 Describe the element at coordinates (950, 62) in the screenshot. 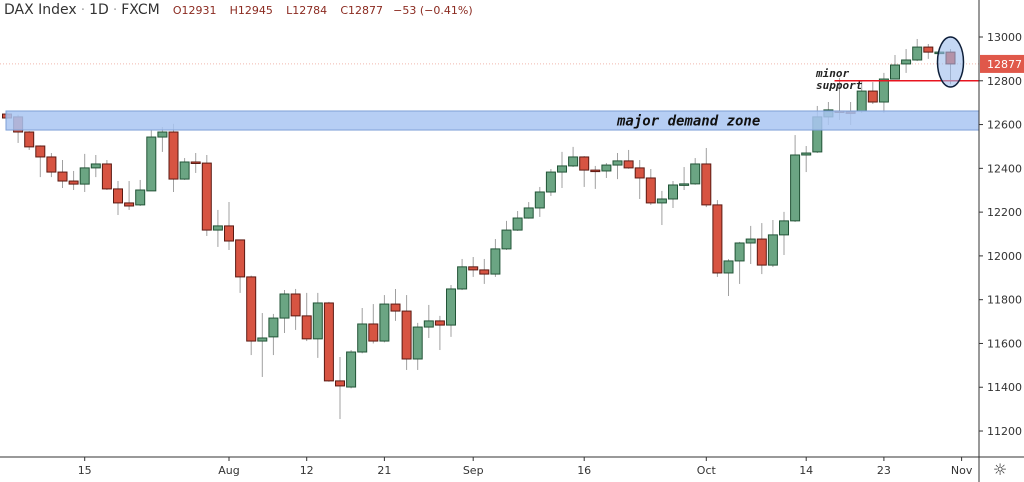

I see `highlight-ellipse` at that location.